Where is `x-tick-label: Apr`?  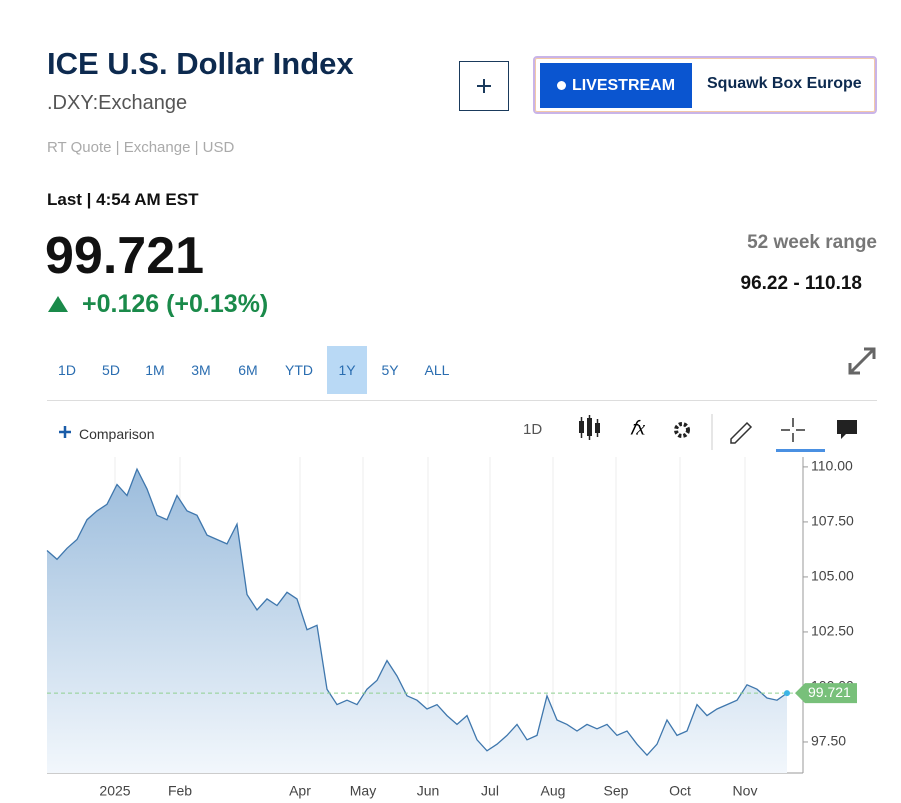
x-tick-label: Apr is located at coordinates (300, 791).